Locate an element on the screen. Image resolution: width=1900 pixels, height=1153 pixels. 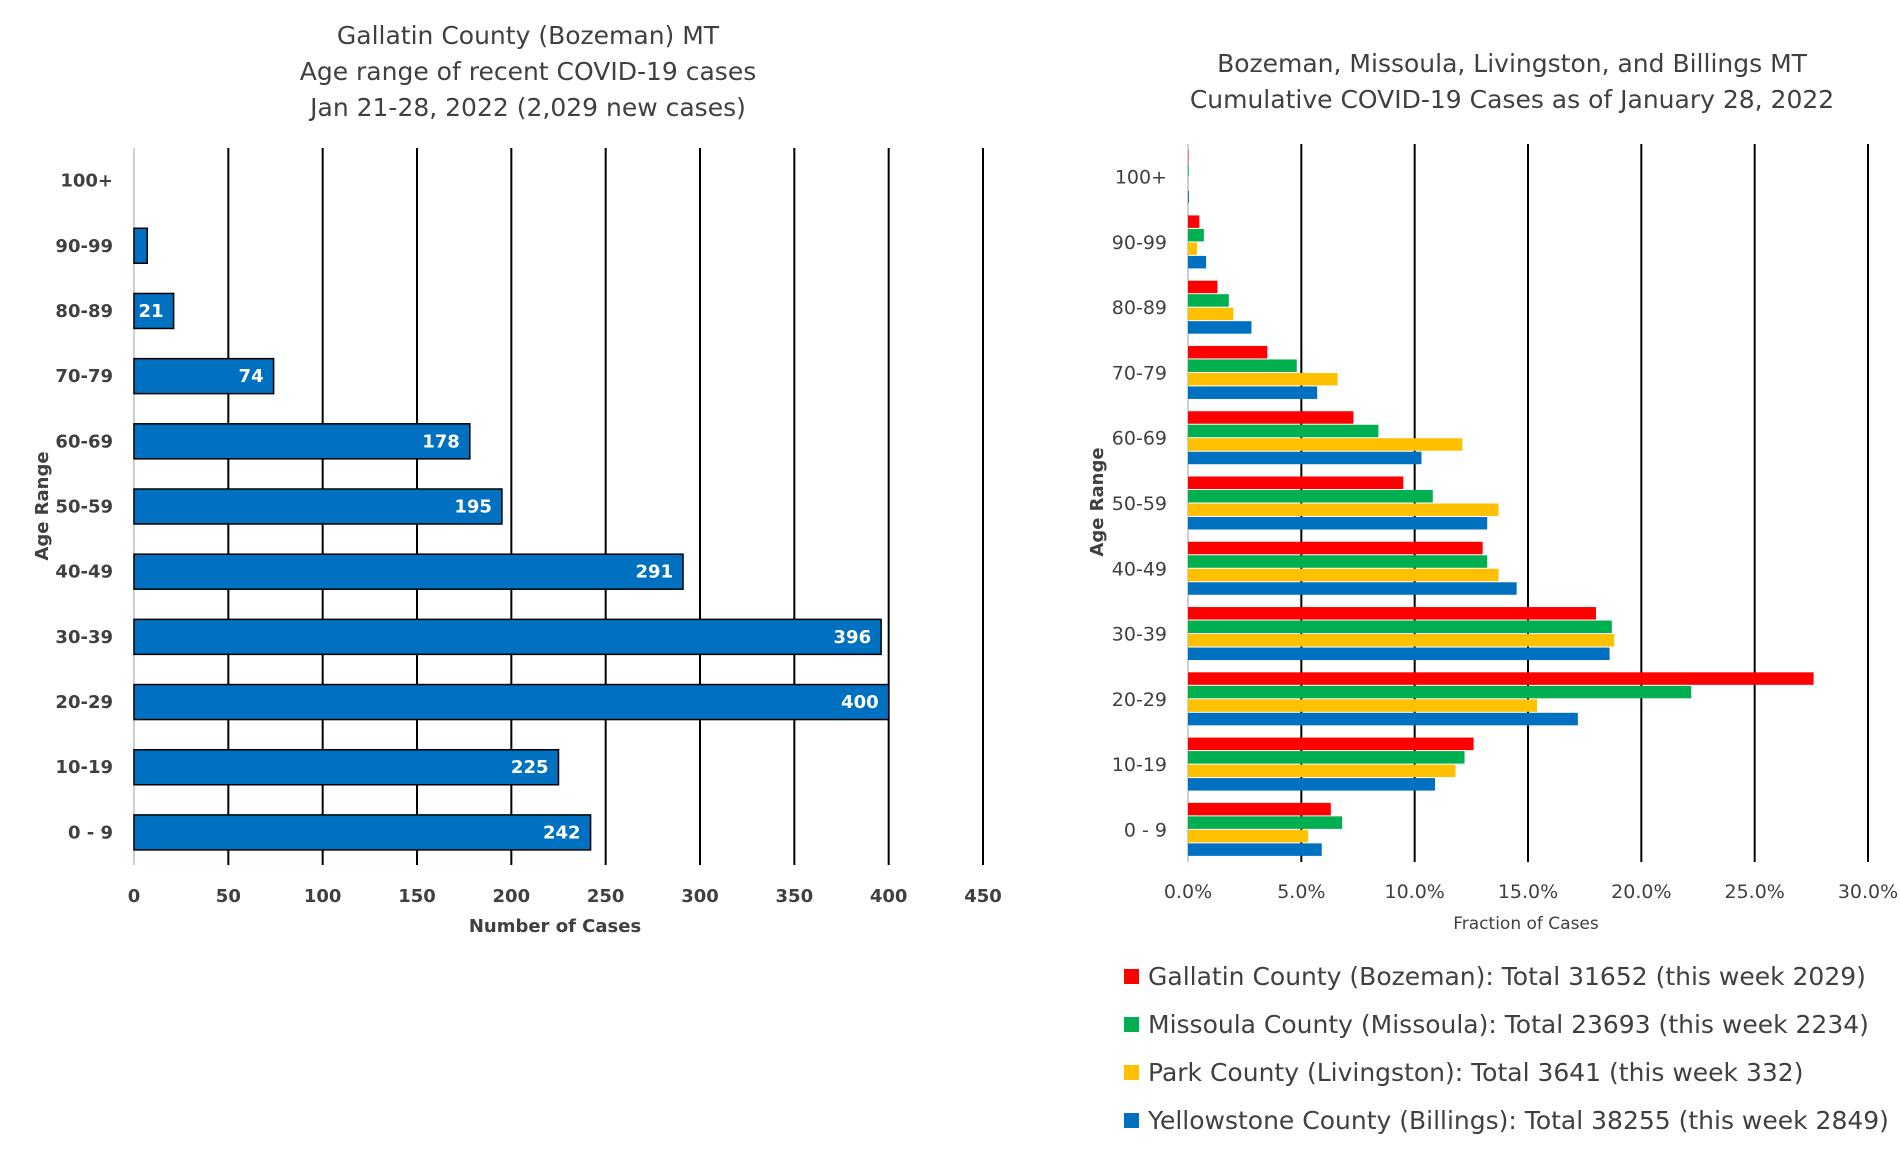
left-title-line-2: Age range of recent COVID-19 cases is located at coordinates (528, 71).